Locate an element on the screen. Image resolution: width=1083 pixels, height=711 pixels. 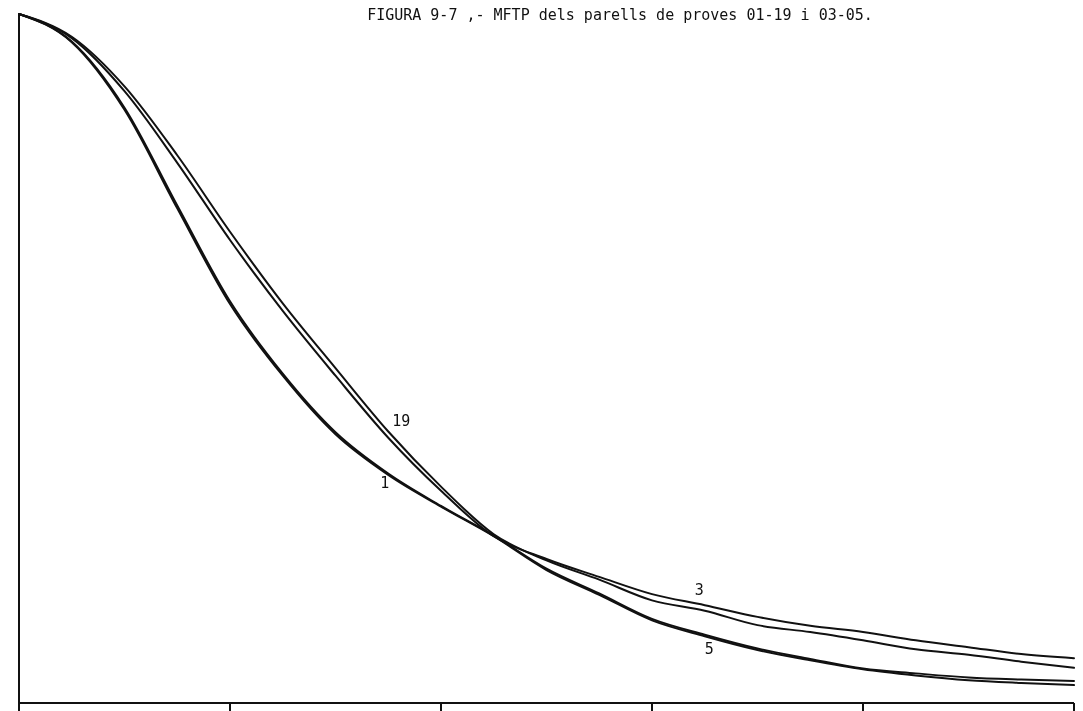
chart-title: FIGURA 9-7 ,- MFTP dels parells de proves 01-19 i 03-05. is located at coordinates (620, 15).